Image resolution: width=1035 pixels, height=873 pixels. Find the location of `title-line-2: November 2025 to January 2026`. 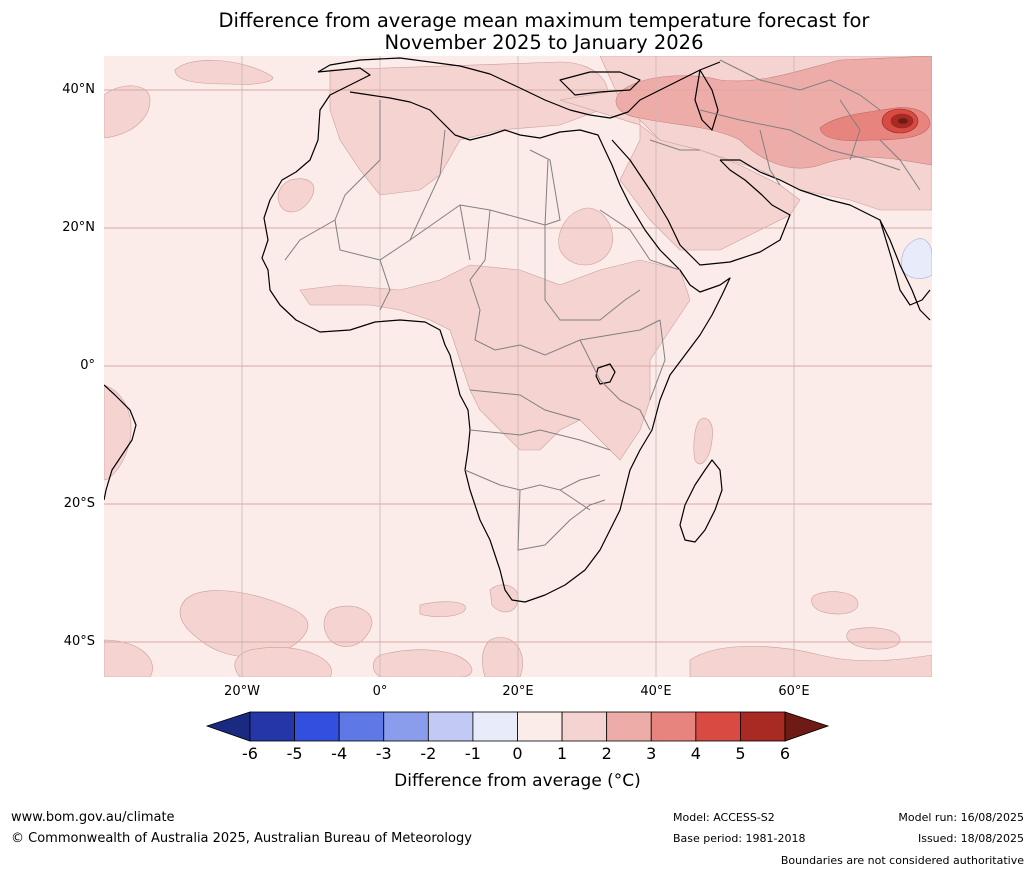

title-line-2: November 2025 to January 2026 is located at coordinates (544, 42).